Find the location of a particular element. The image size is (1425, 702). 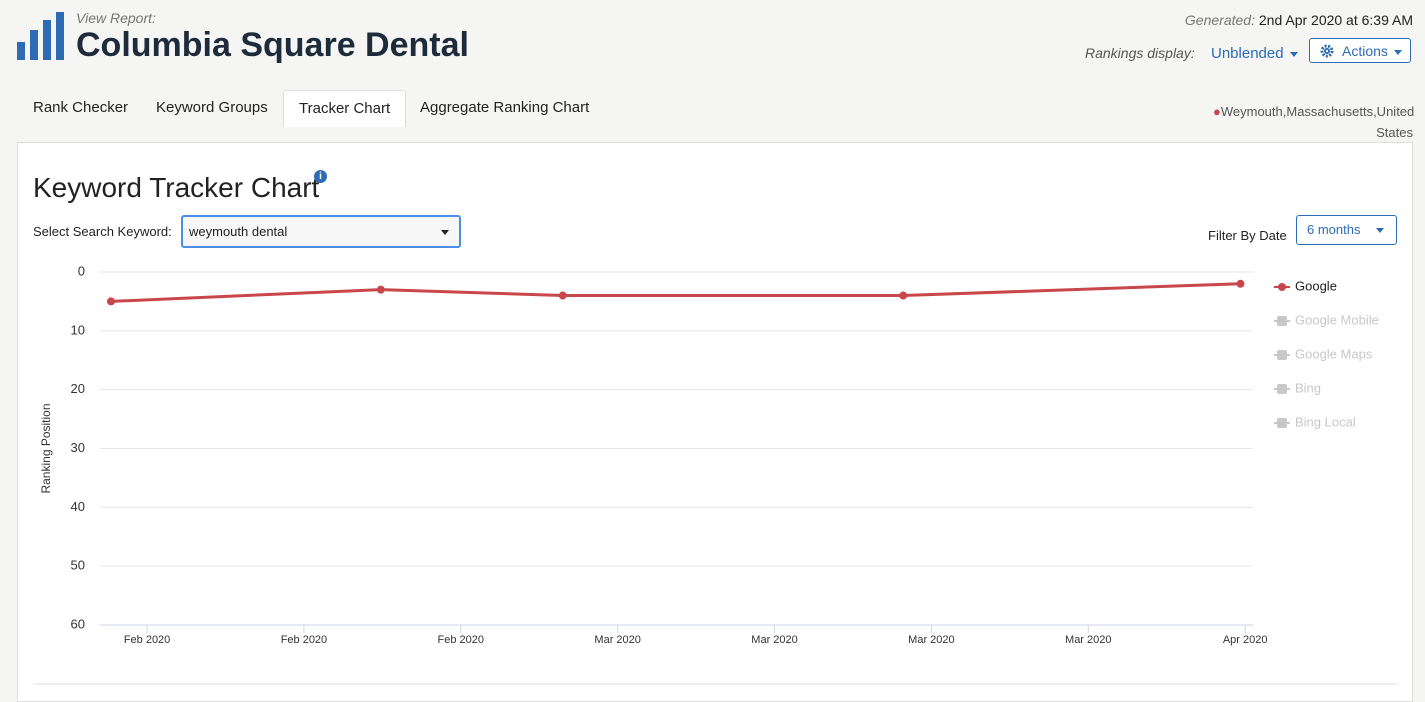

y-axis-label: Ranking Position is located at coordinates (46, 448).